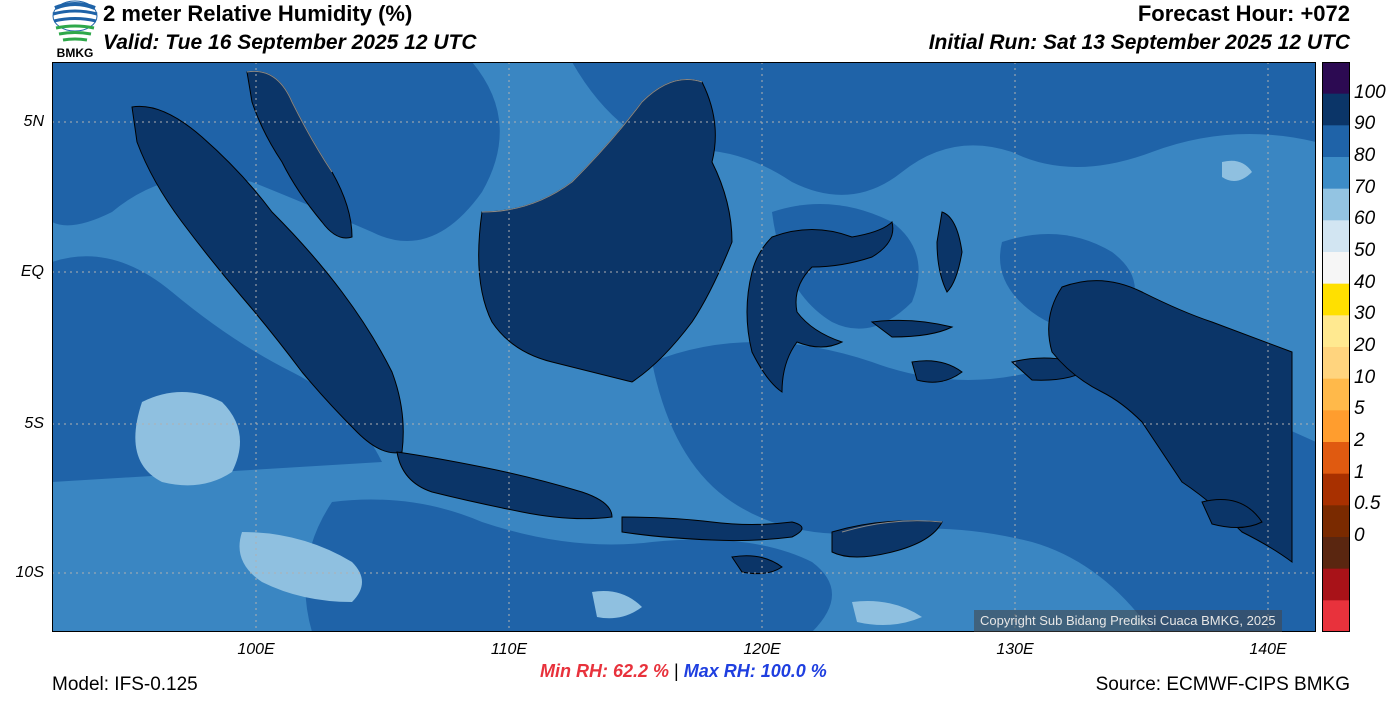 The height and width of the screenshot is (709, 1400). I want to click on colorbar-tick-label: 30, so click(1365, 314).